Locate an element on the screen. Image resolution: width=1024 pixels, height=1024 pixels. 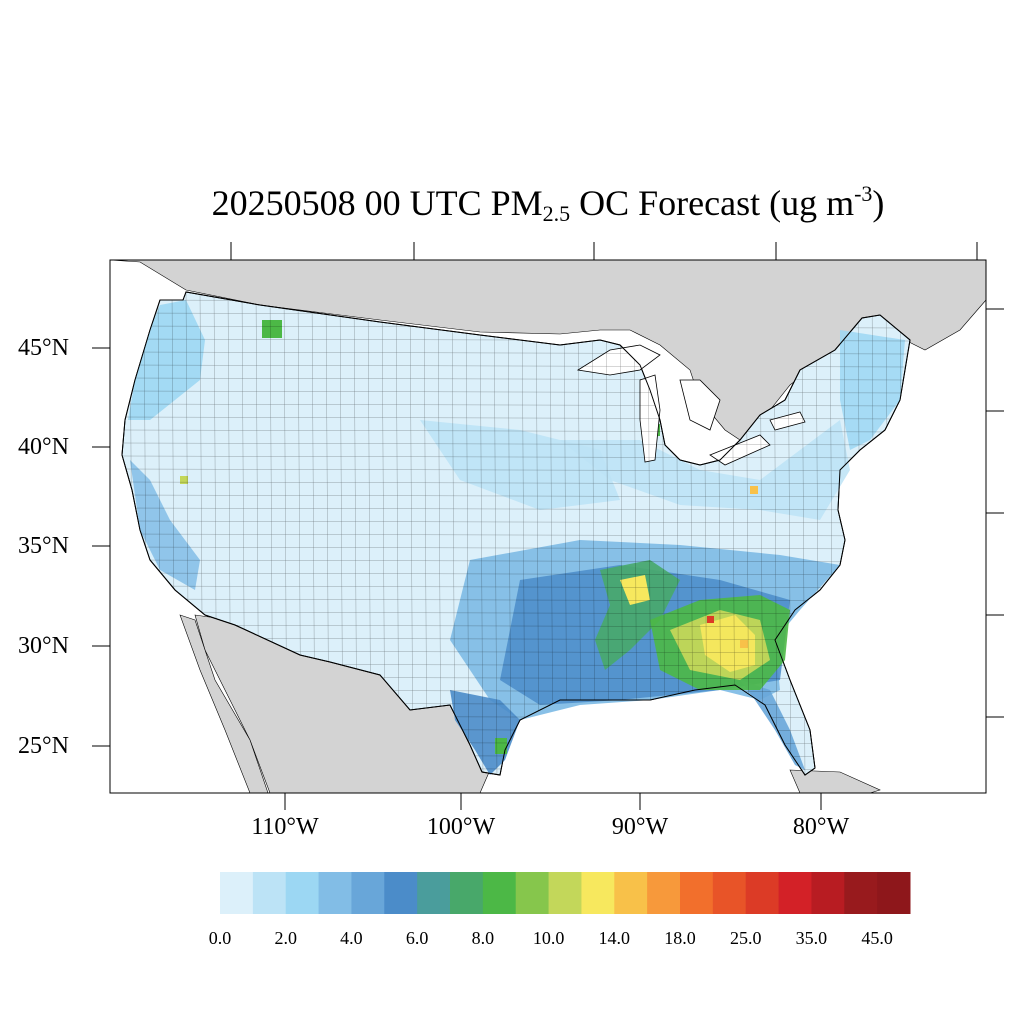
lake-michigan is located at coordinates (650, 418).